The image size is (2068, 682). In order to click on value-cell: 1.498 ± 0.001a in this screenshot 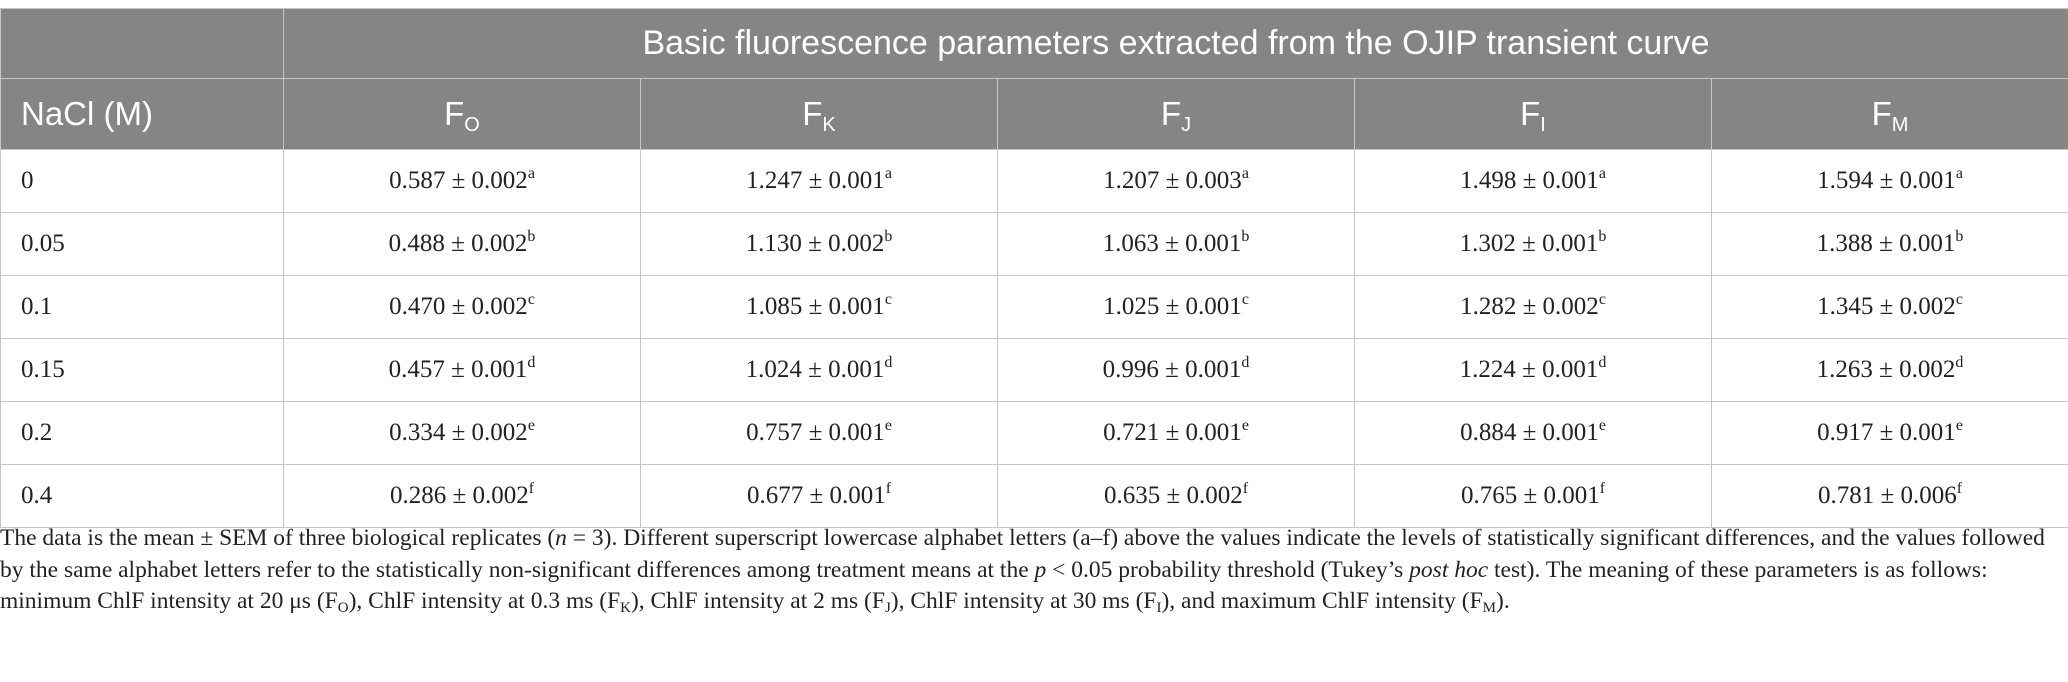, I will do `click(1533, 181)`.